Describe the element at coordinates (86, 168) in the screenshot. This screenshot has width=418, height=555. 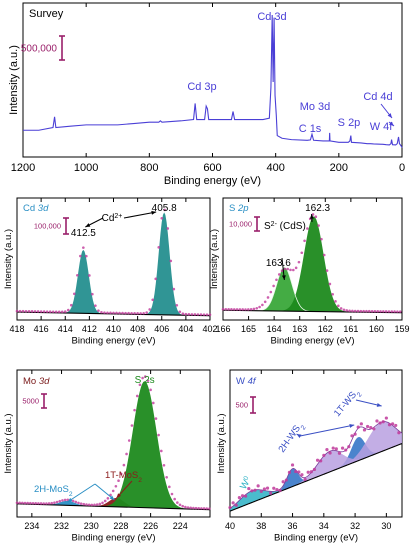
I see `x-tick-label: 1000` at that location.